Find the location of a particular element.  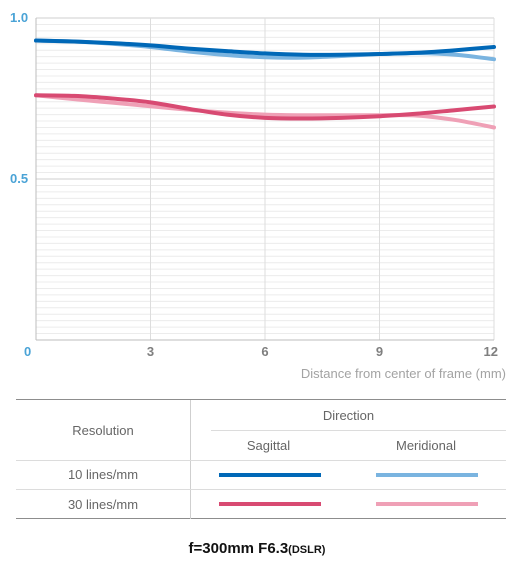

x-tick-label: 6 is located at coordinates (264, 351).